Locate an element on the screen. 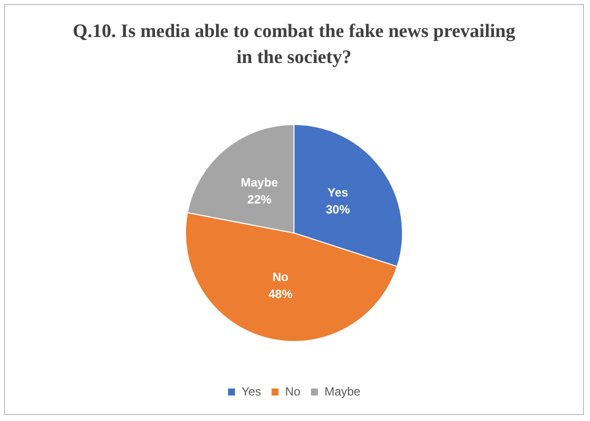  legend-label: Maybe is located at coordinates (342, 391).